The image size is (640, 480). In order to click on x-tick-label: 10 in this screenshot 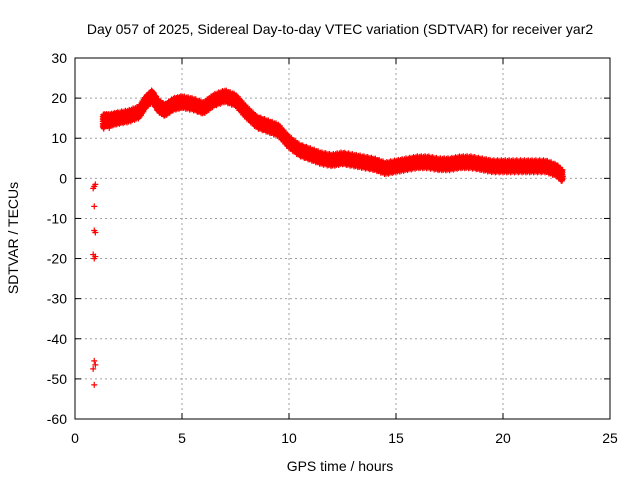, I will do `click(289, 438)`.